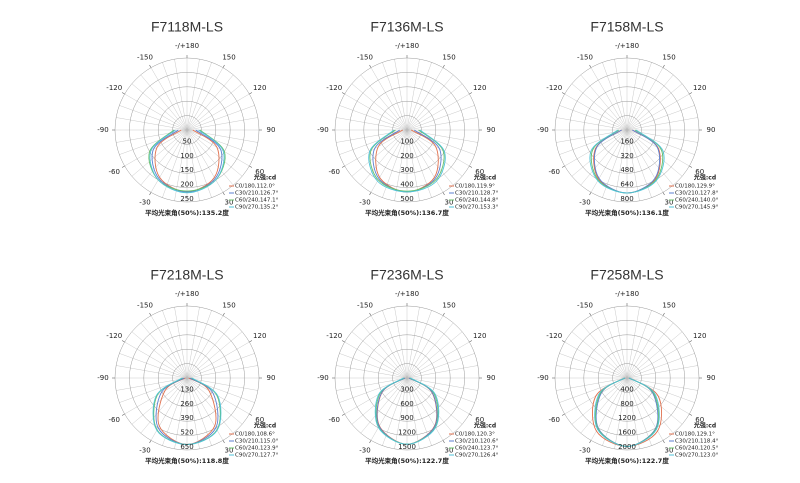 This screenshot has height=483, width=800. Describe the element at coordinates (697, 456) in the screenshot. I see `legend-entry: C90/270,123.0°` at that location.